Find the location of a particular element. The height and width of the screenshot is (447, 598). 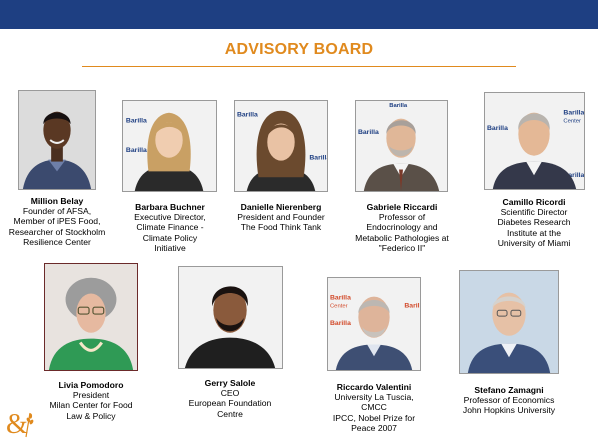

member-role-line: Peace 2007 is located at coordinates (374, 427).